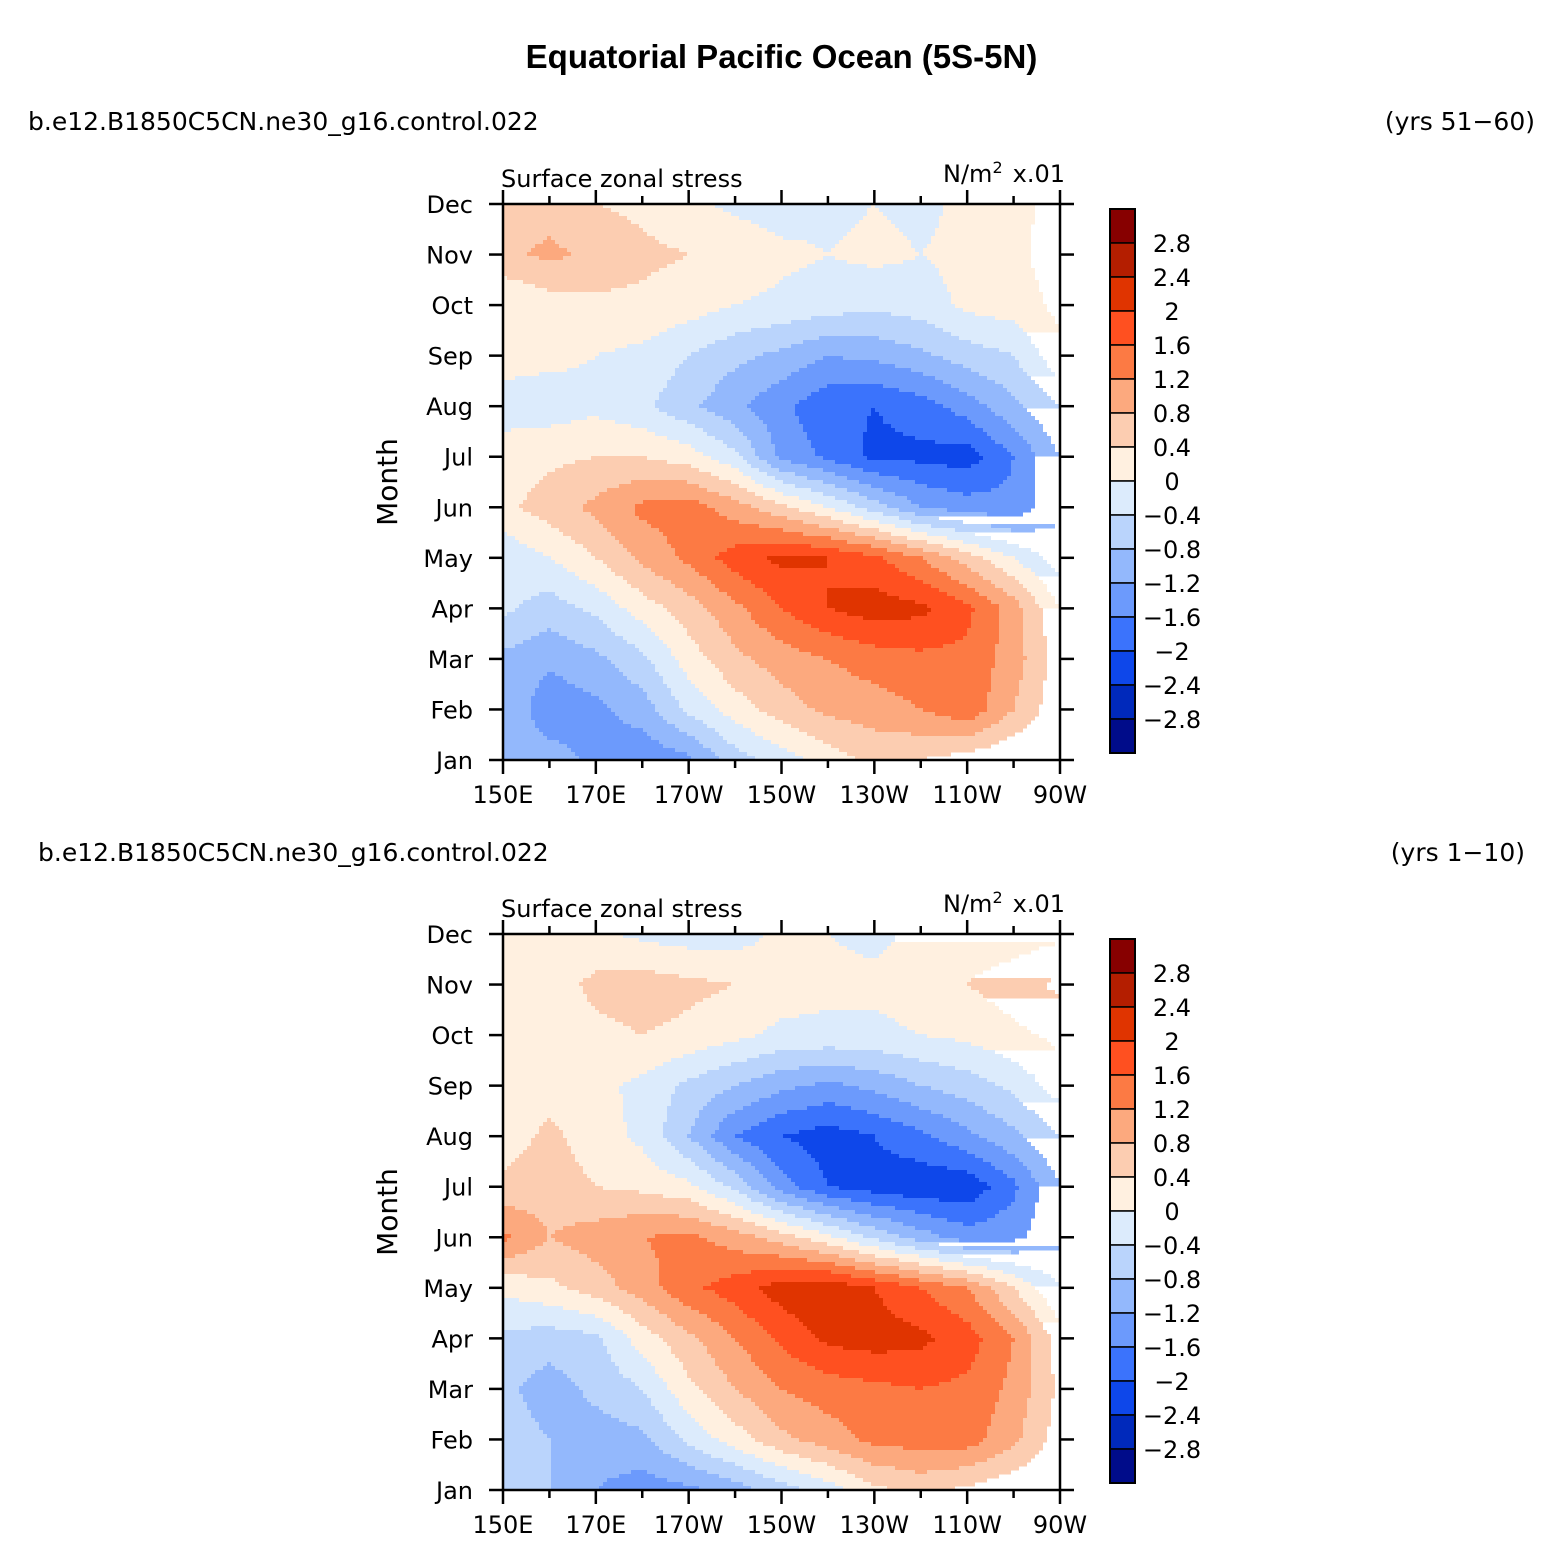 The image size is (1563, 1561). I want to click on y-tick-label: Jan, so click(453, 1491).